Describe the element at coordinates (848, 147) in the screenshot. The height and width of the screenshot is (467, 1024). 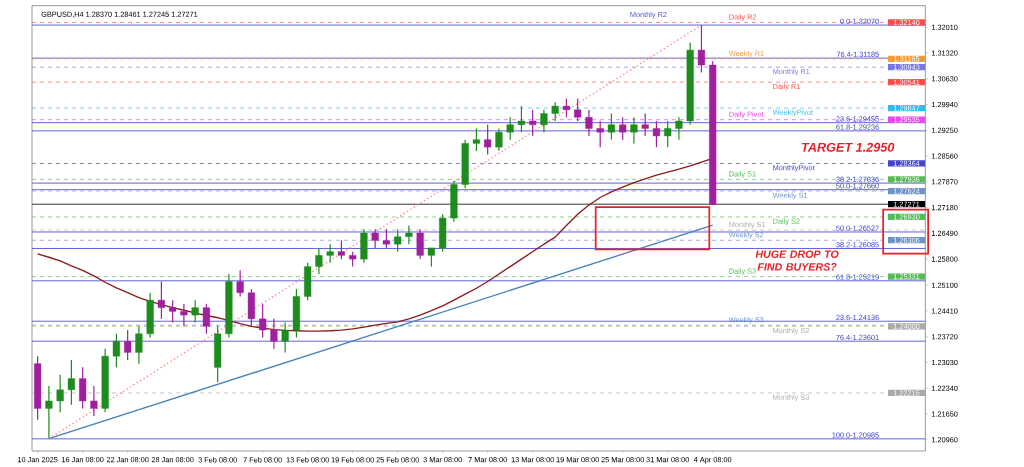
I see `text: TARGET 1.2950` at that location.